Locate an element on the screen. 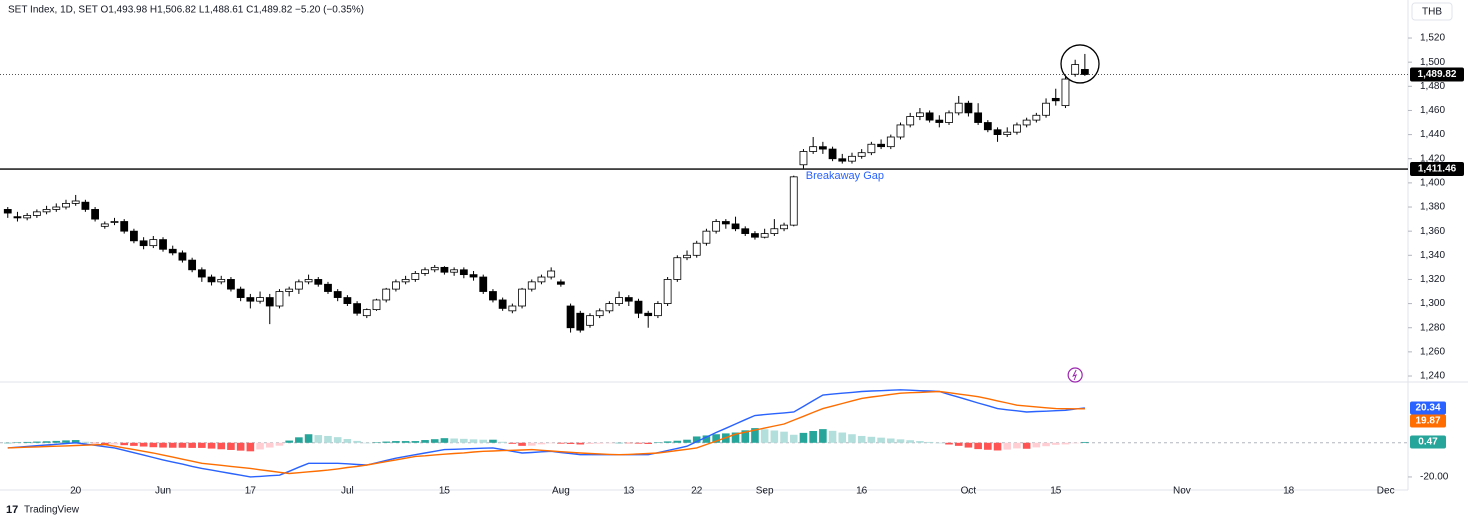 This screenshot has height=520, width=1468. x-tick-label: Oct is located at coordinates (969, 491).